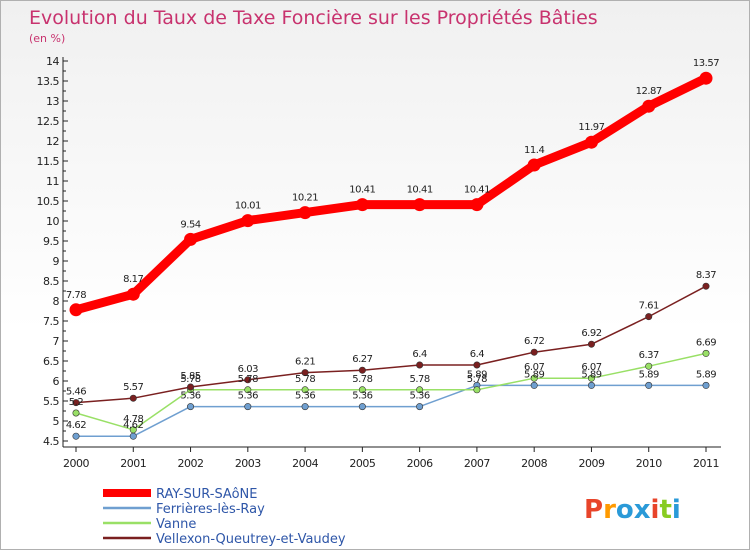  What do you see at coordinates (133, 387) in the screenshot?
I see `series-3-label-1: 5.57` at bounding box center [133, 387].